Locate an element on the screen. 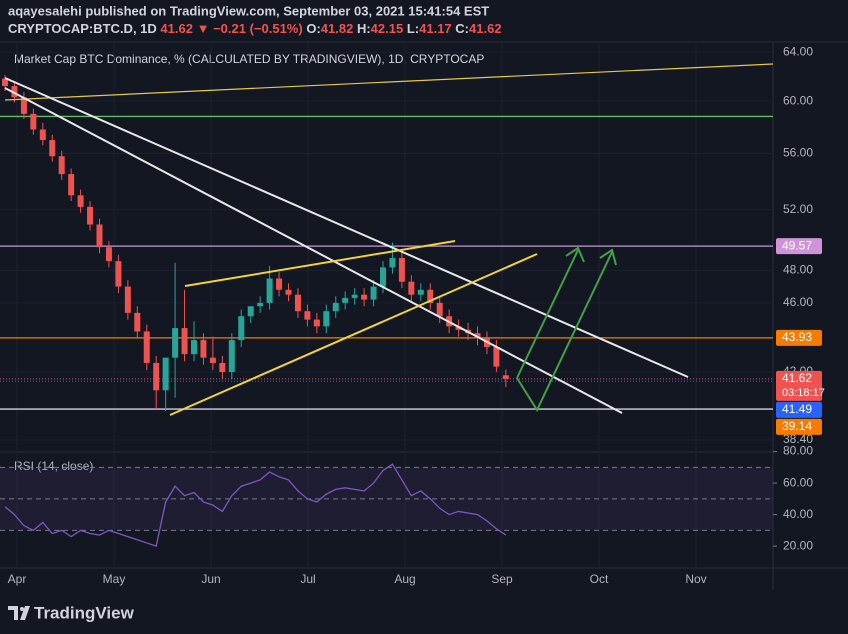 The image size is (848, 634). x-tick-label: Sep is located at coordinates (502, 579).